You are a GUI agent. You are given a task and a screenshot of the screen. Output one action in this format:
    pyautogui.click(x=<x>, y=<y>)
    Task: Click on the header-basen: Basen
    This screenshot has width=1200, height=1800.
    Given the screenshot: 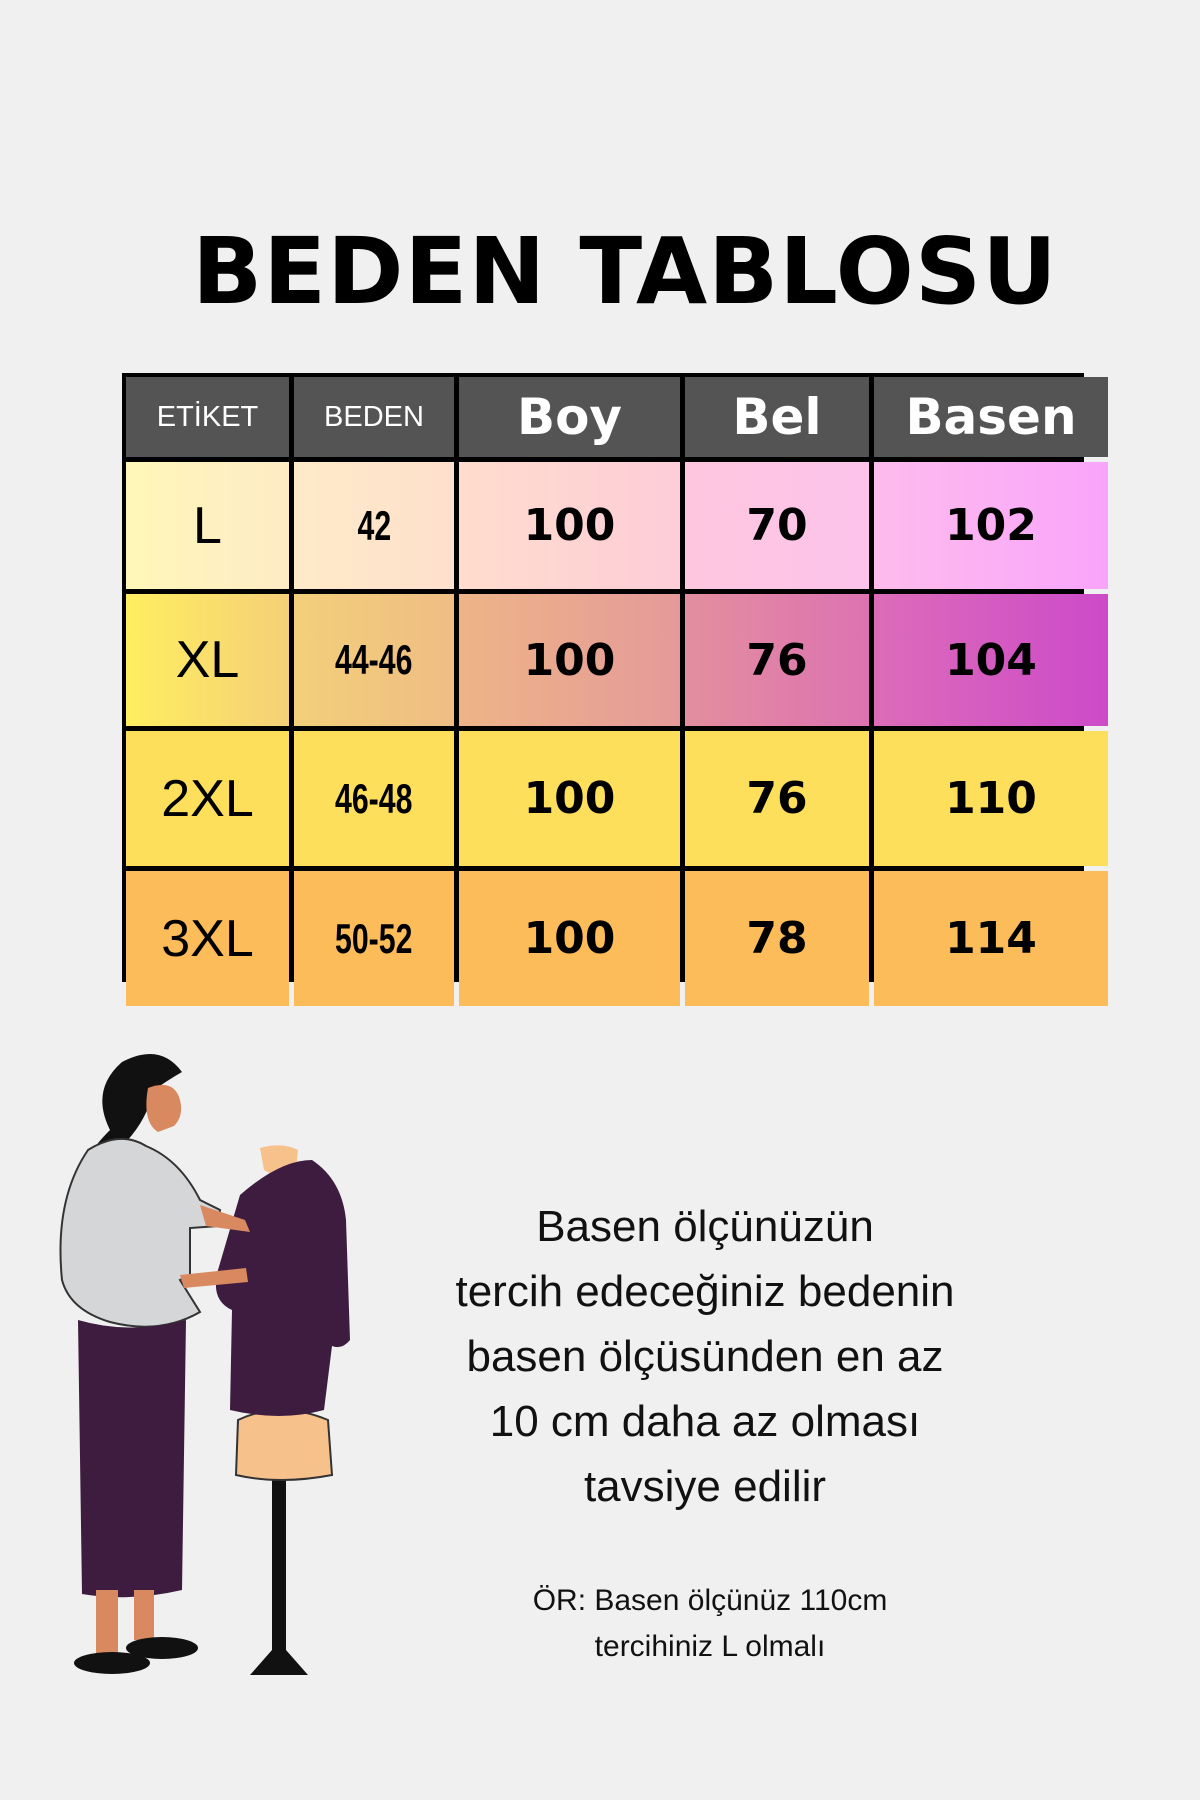 What is the action you would take?
    pyautogui.click(x=991, y=417)
    